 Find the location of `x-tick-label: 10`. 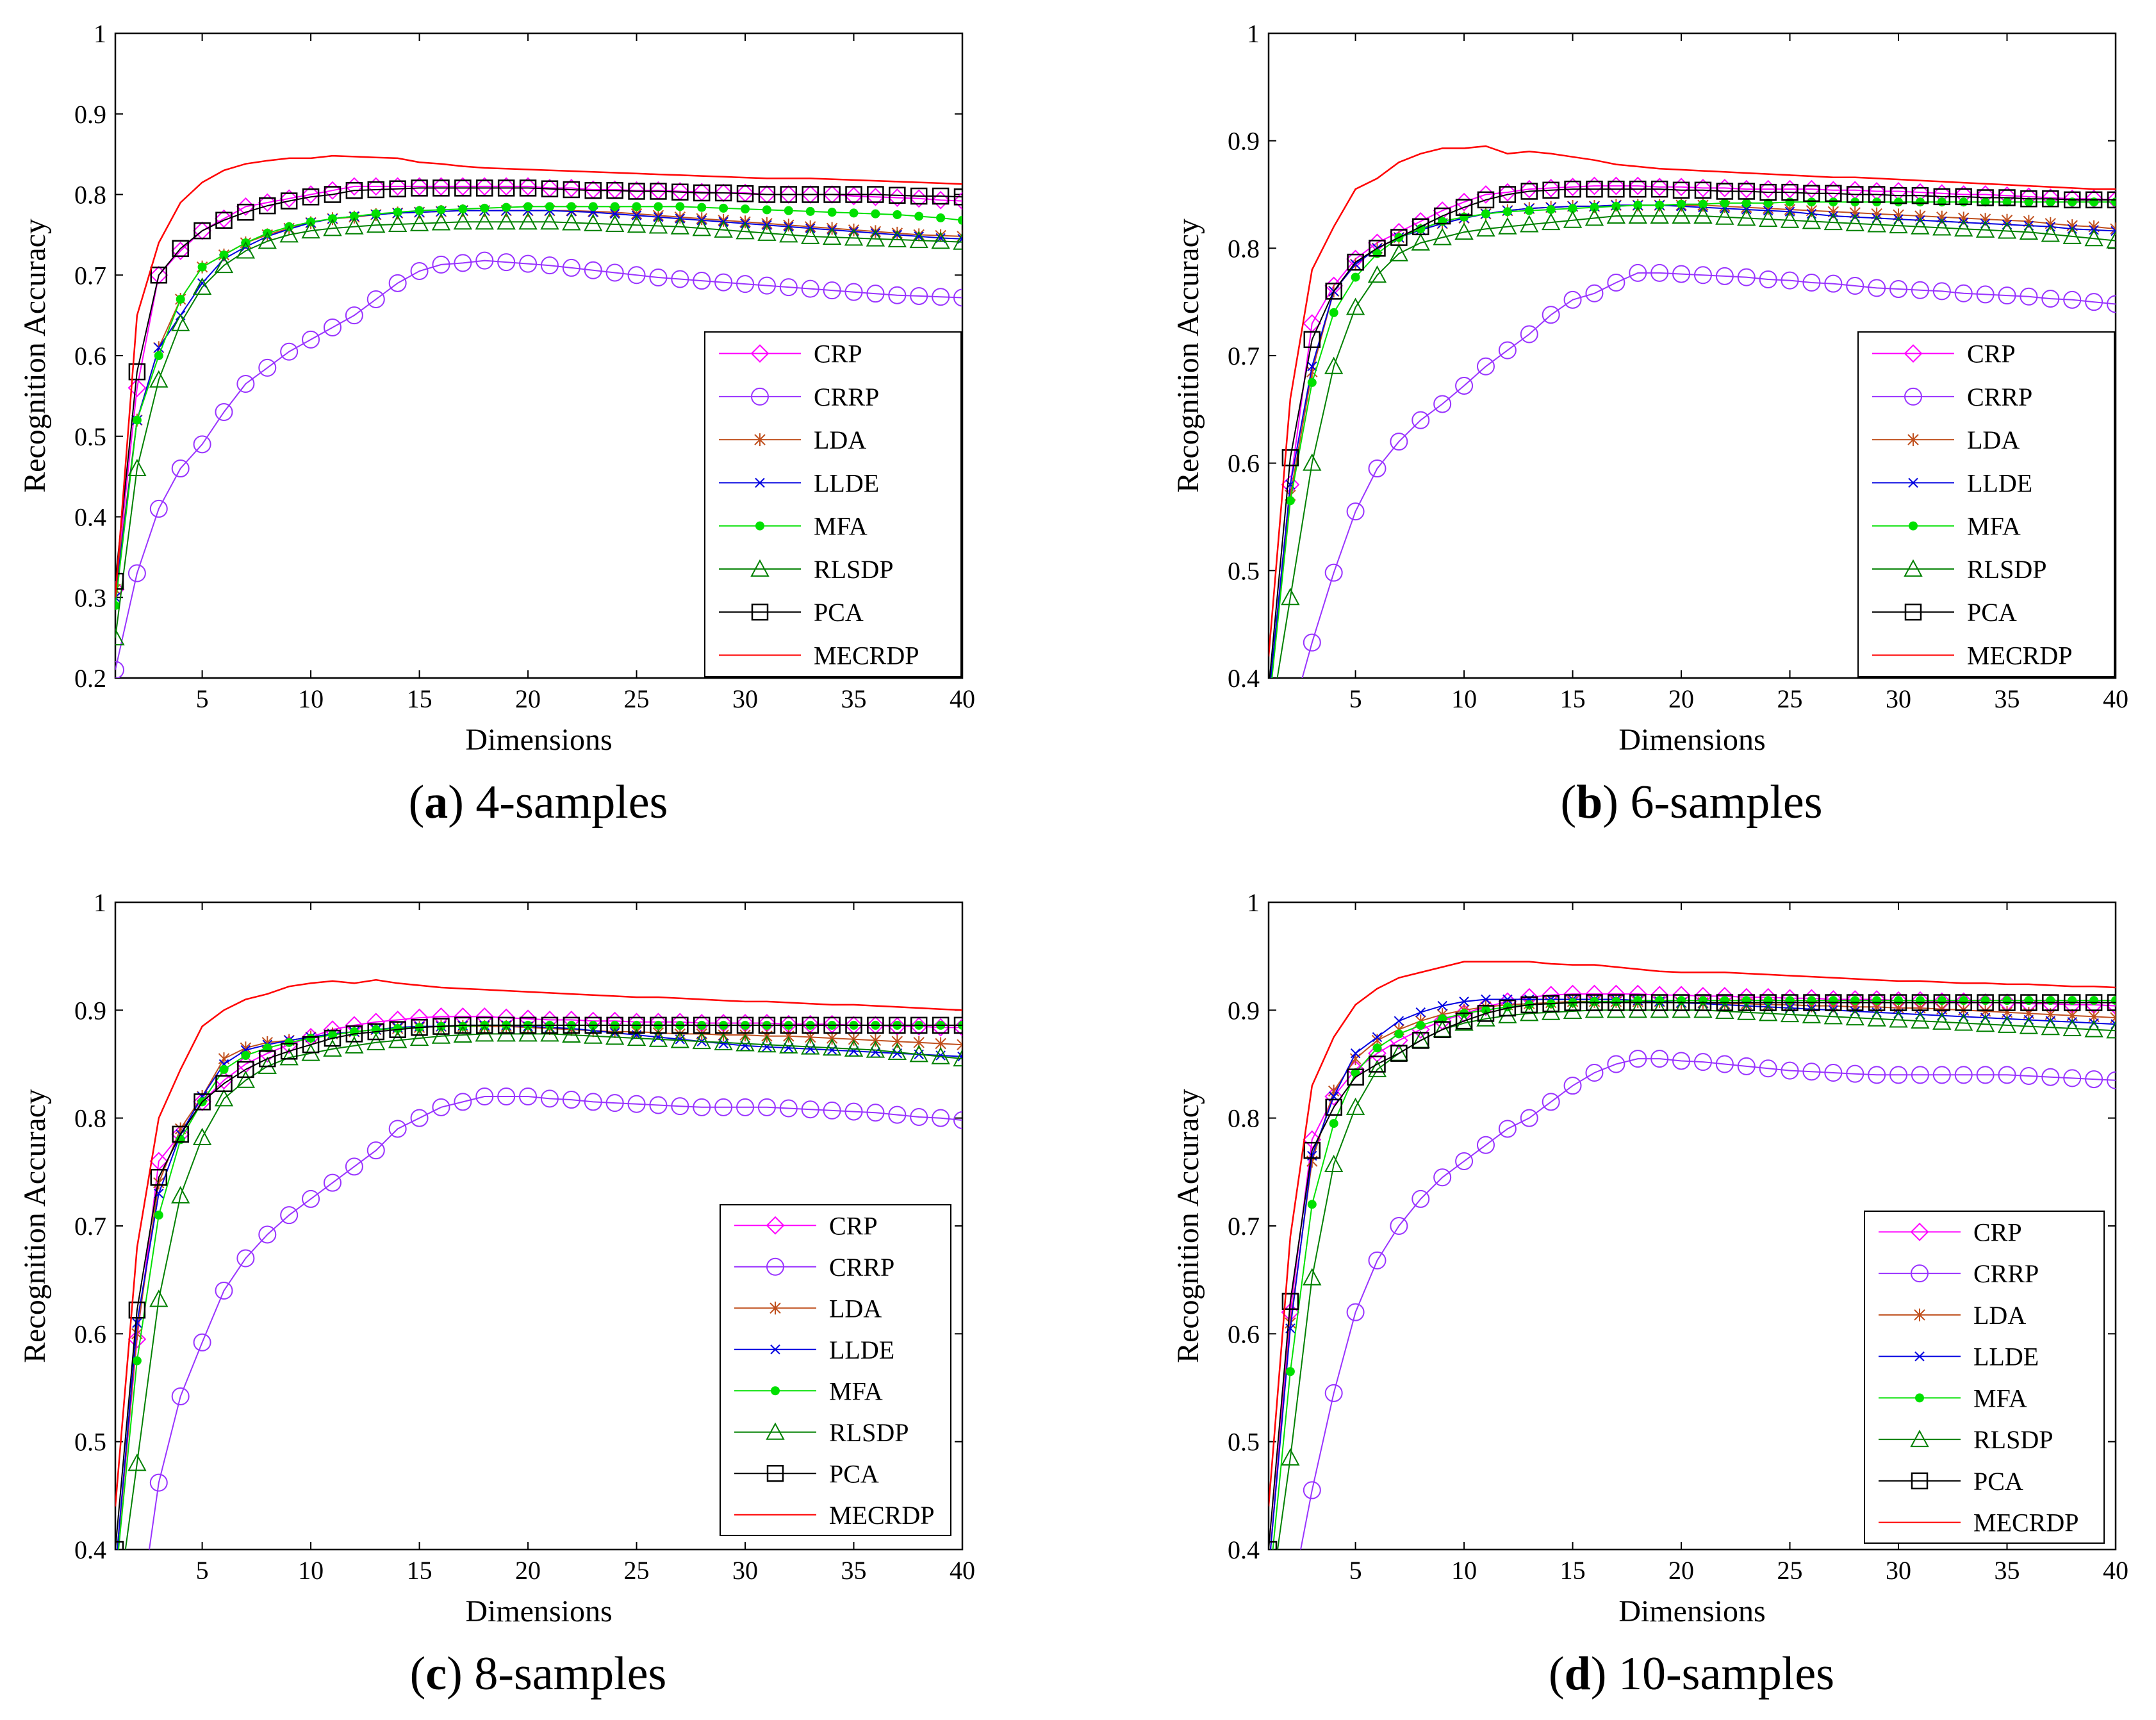

x-tick-label: 10 is located at coordinates (1464, 698).